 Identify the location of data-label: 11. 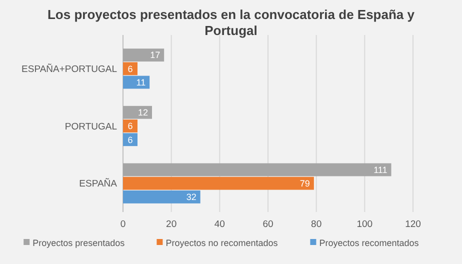
(141, 82).